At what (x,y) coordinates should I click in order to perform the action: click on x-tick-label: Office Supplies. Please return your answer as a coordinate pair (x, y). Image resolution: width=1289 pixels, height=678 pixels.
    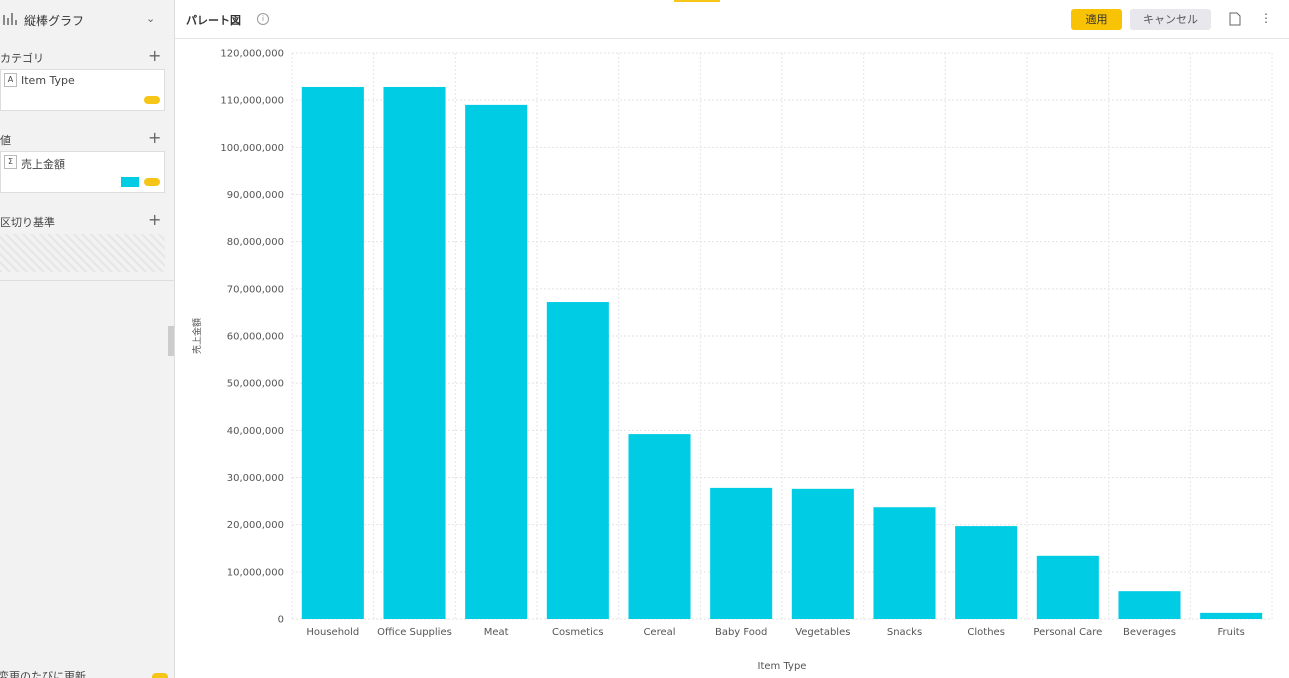
    Looking at the image, I should click on (414, 632).